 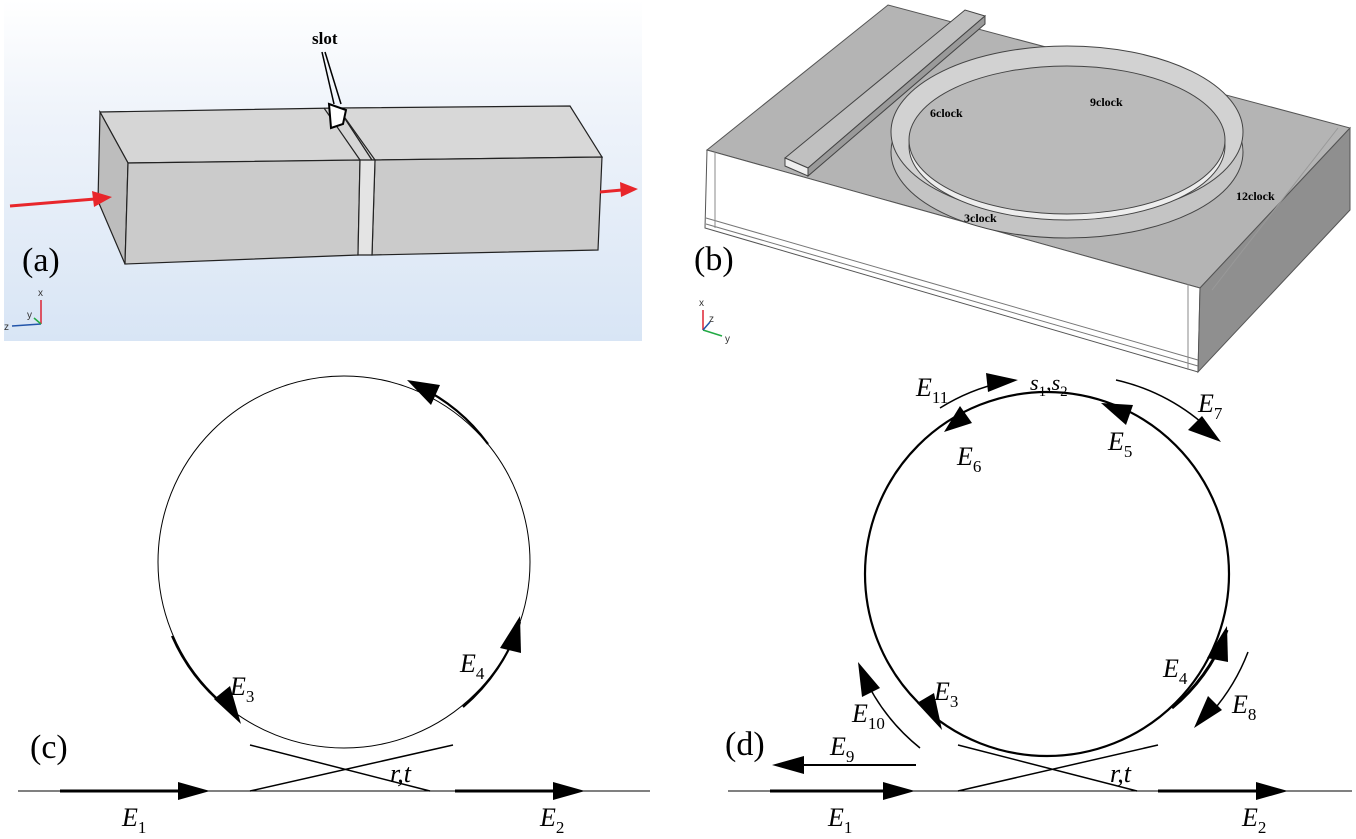 What do you see at coordinates (49, 747) in the screenshot?
I see `panel-c-label: (c)` at bounding box center [49, 747].